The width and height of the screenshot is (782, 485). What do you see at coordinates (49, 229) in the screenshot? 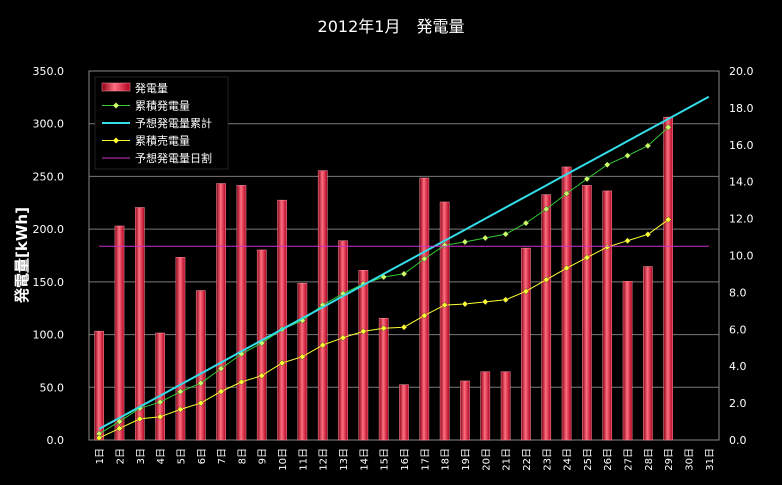
I see `left-tick-label: 200.0` at bounding box center [49, 229].